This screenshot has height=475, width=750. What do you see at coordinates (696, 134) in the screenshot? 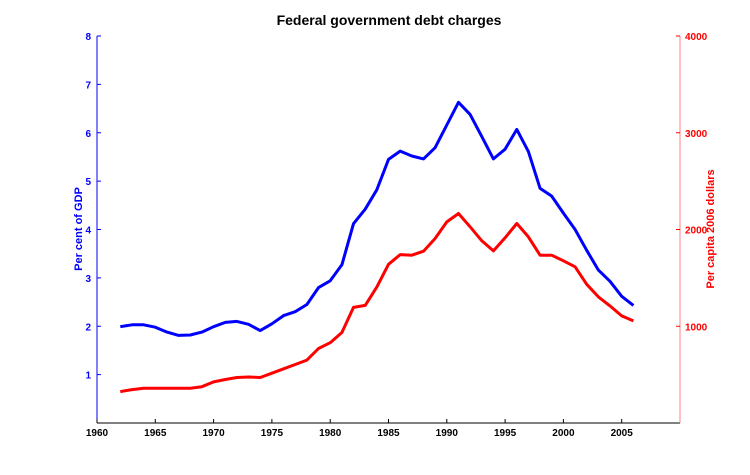
I see `y-right-tick-label: 3000` at bounding box center [696, 134].